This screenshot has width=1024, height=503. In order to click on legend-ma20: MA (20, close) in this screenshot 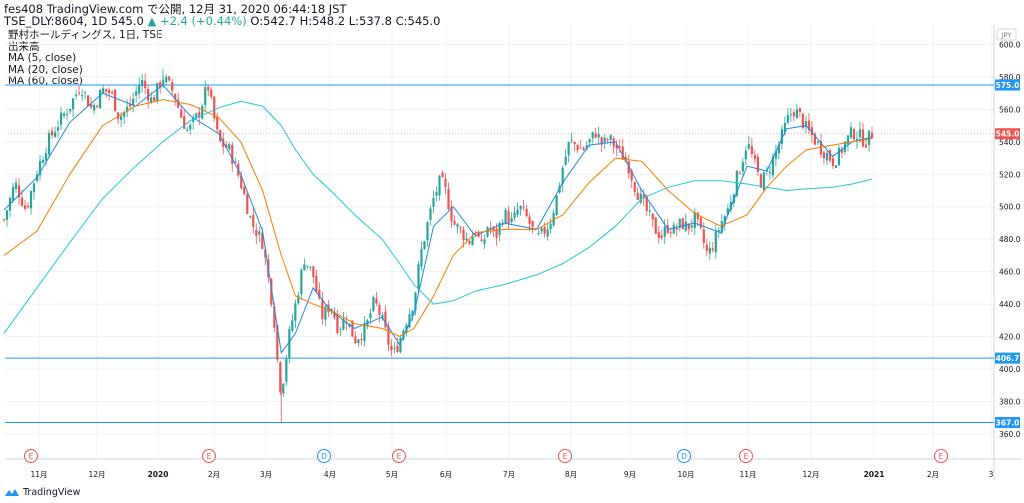, I will do `click(45, 69)`.